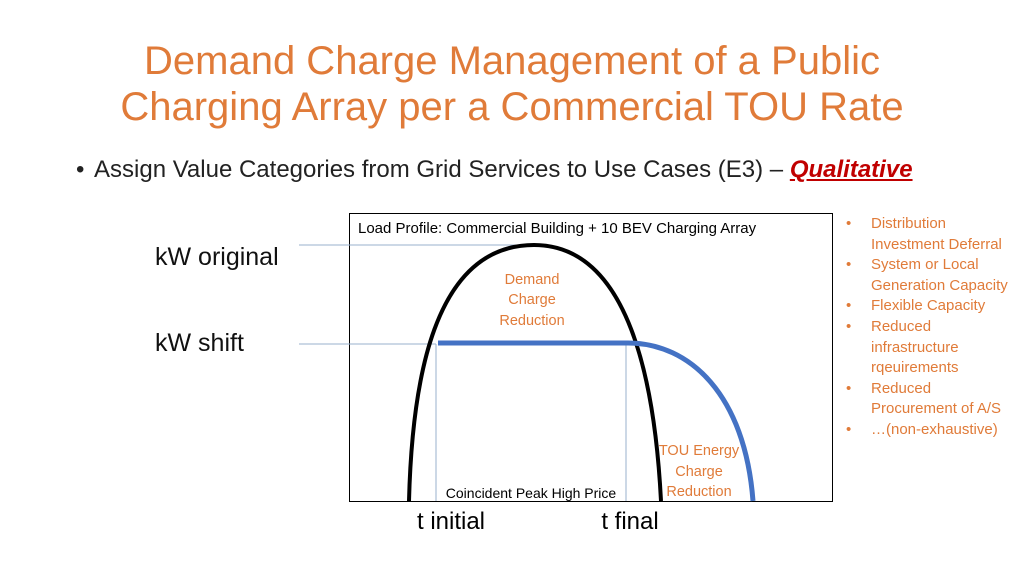  I want to click on demand-reduction-line-3: Reduction, so click(531, 321).